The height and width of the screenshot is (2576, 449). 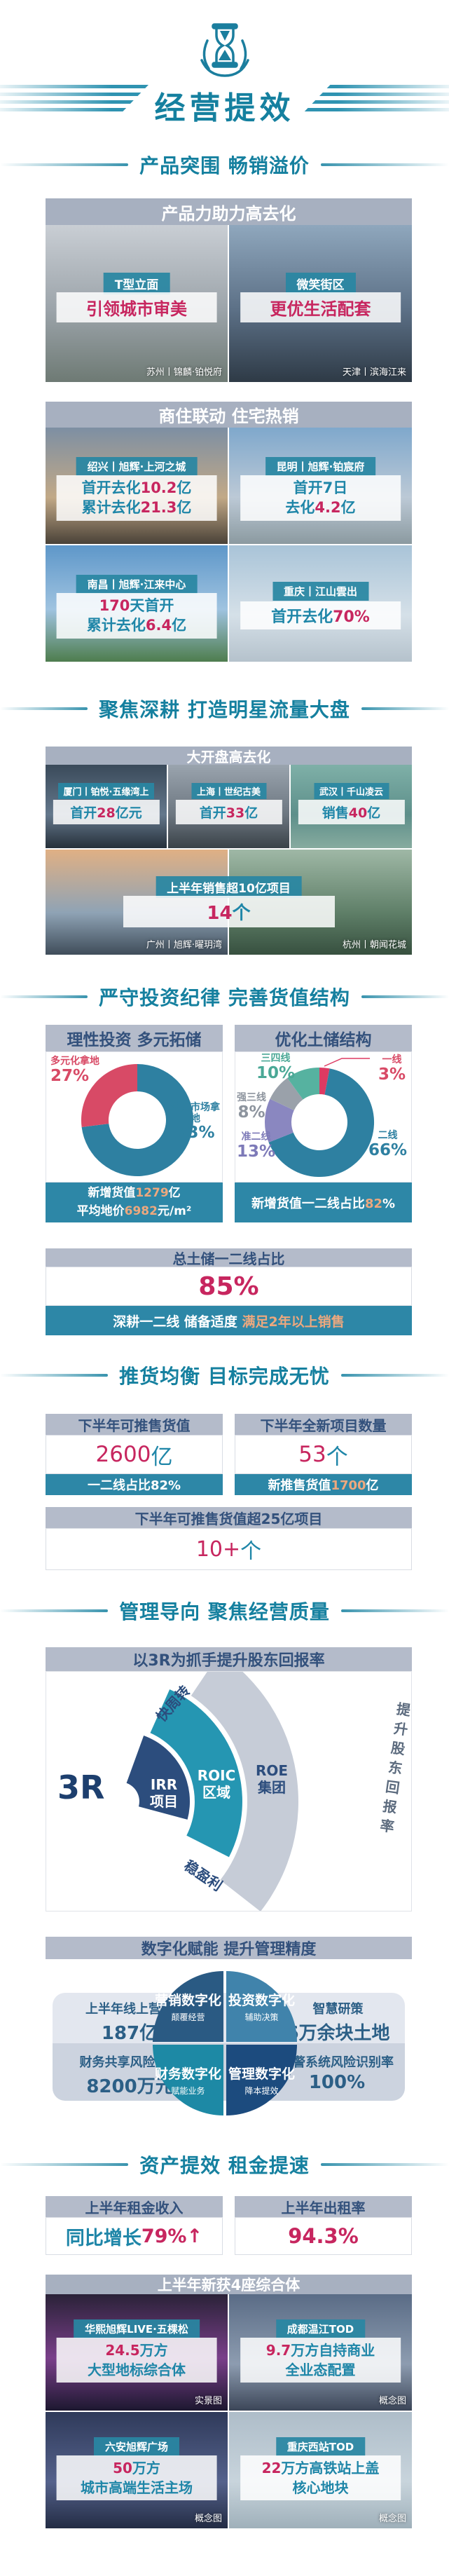 I want to click on band-line: 50万方, so click(x=136, y=2468).